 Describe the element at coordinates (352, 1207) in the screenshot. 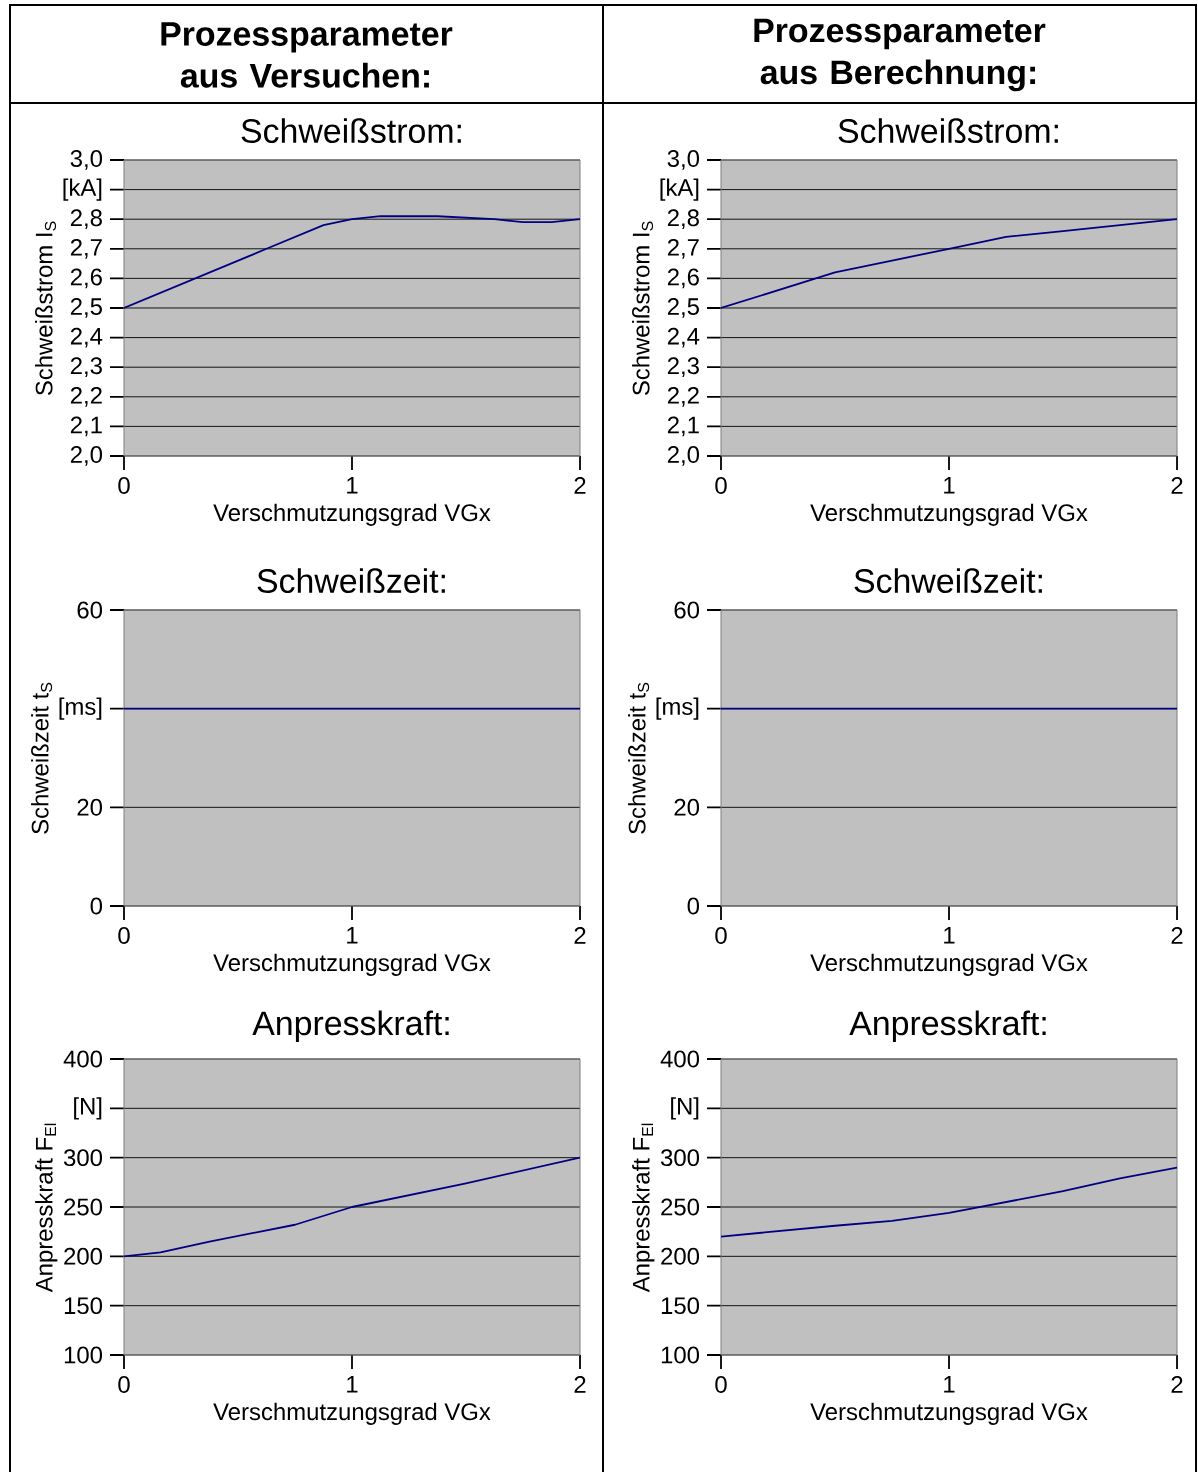

I see `line-series` at that location.